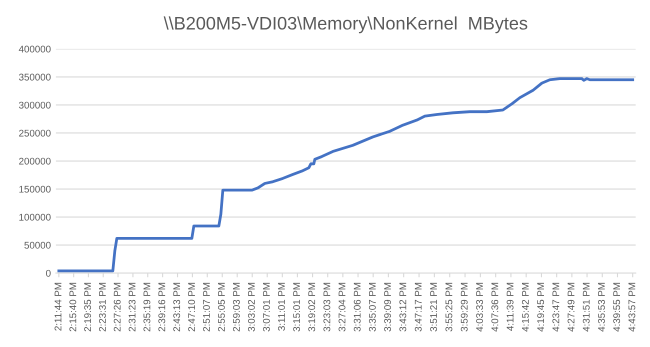 Image resolution: width=650 pixels, height=347 pixels. Describe the element at coordinates (448, 307) in the screenshot. I see `x-tick-label: 3:55:25 PM` at that location.